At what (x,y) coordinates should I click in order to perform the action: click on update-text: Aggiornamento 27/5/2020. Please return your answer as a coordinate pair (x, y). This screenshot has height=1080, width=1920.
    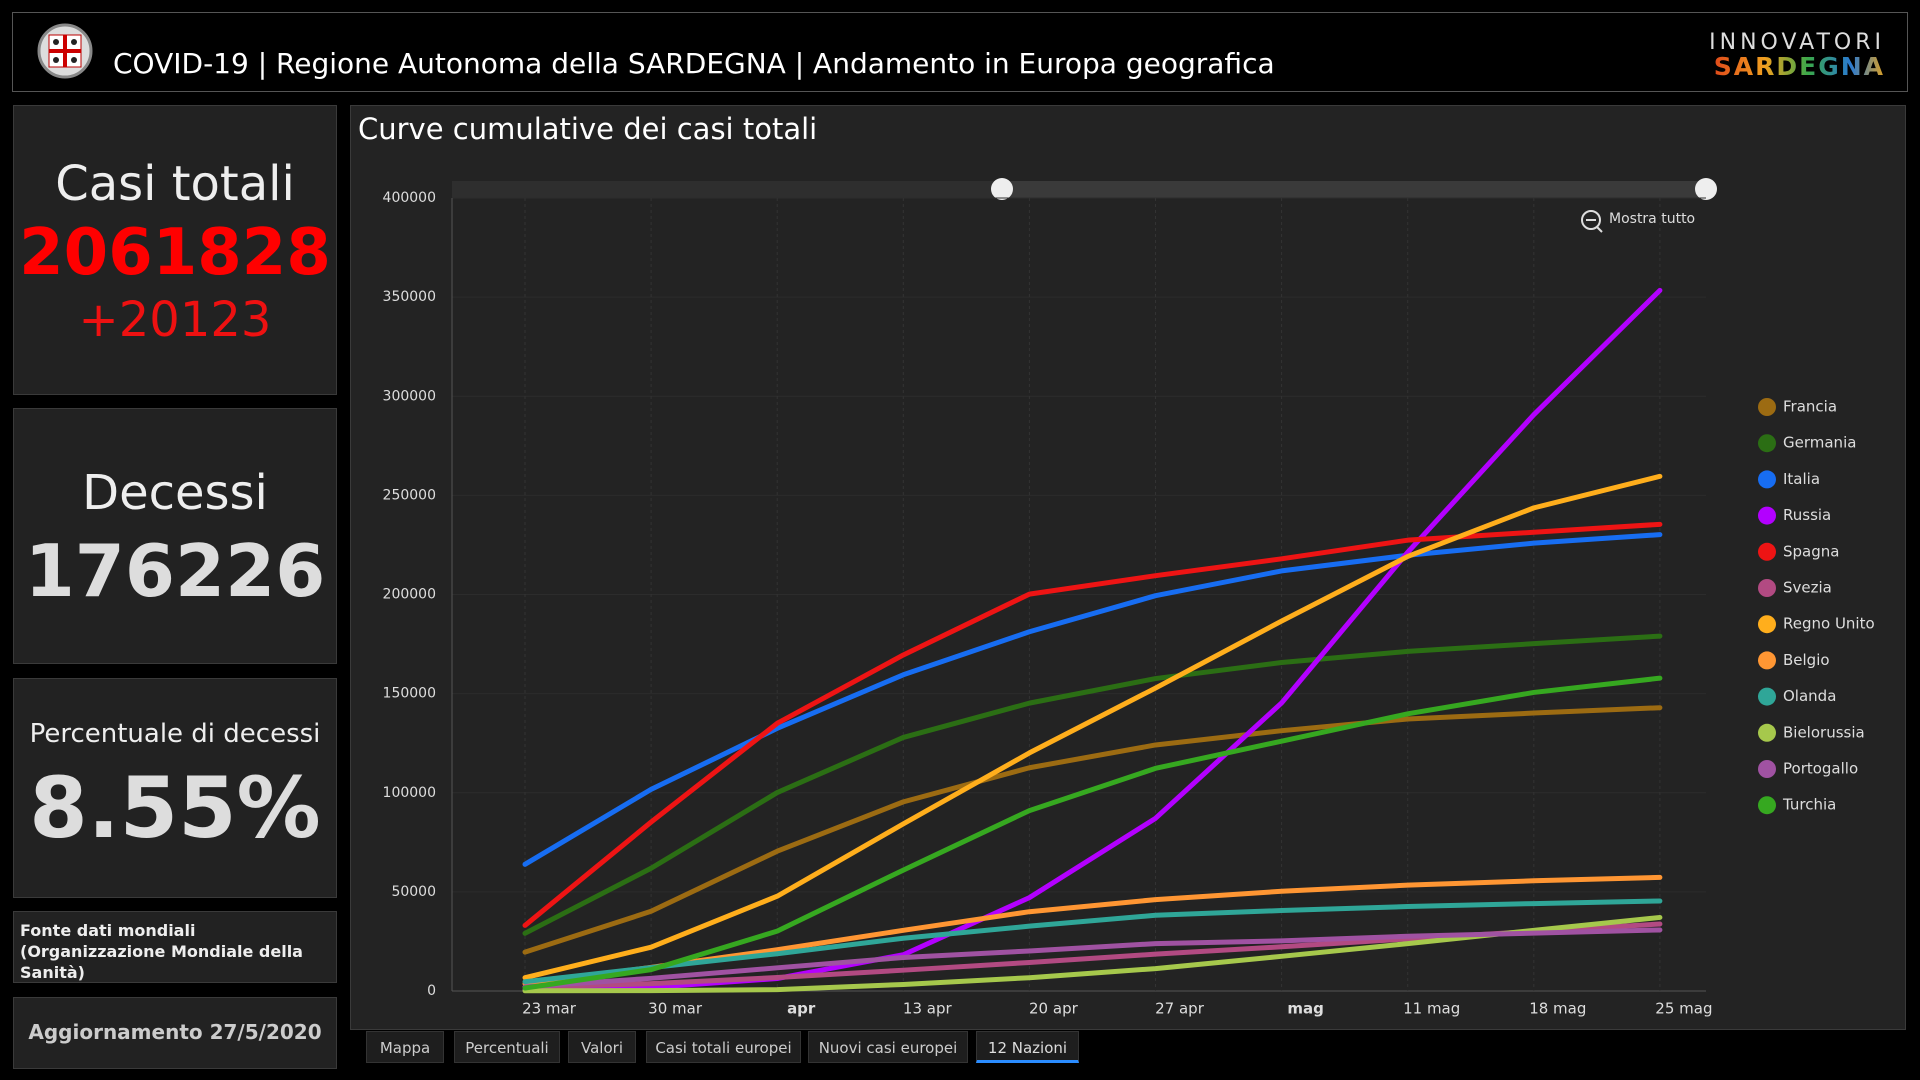
    Looking at the image, I should click on (175, 1032).